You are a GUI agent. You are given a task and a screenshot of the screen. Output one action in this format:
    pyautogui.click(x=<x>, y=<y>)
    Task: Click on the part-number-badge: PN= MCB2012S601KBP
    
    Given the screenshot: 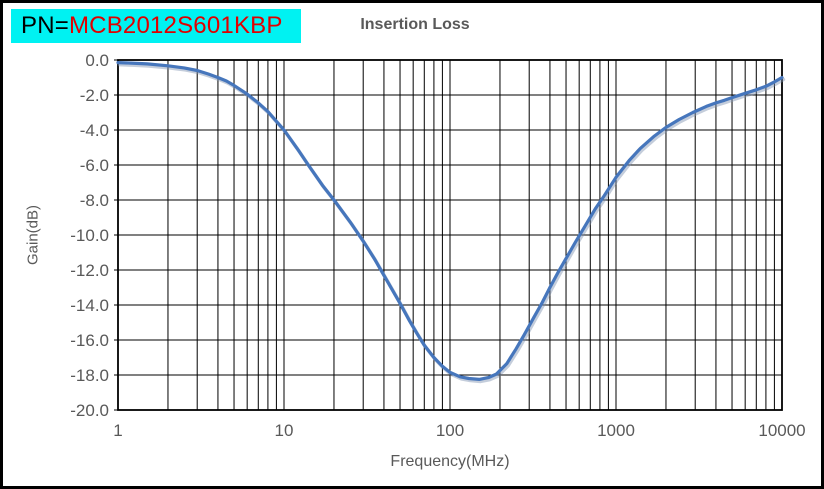 What is the action you would take?
    pyautogui.click(x=156, y=26)
    